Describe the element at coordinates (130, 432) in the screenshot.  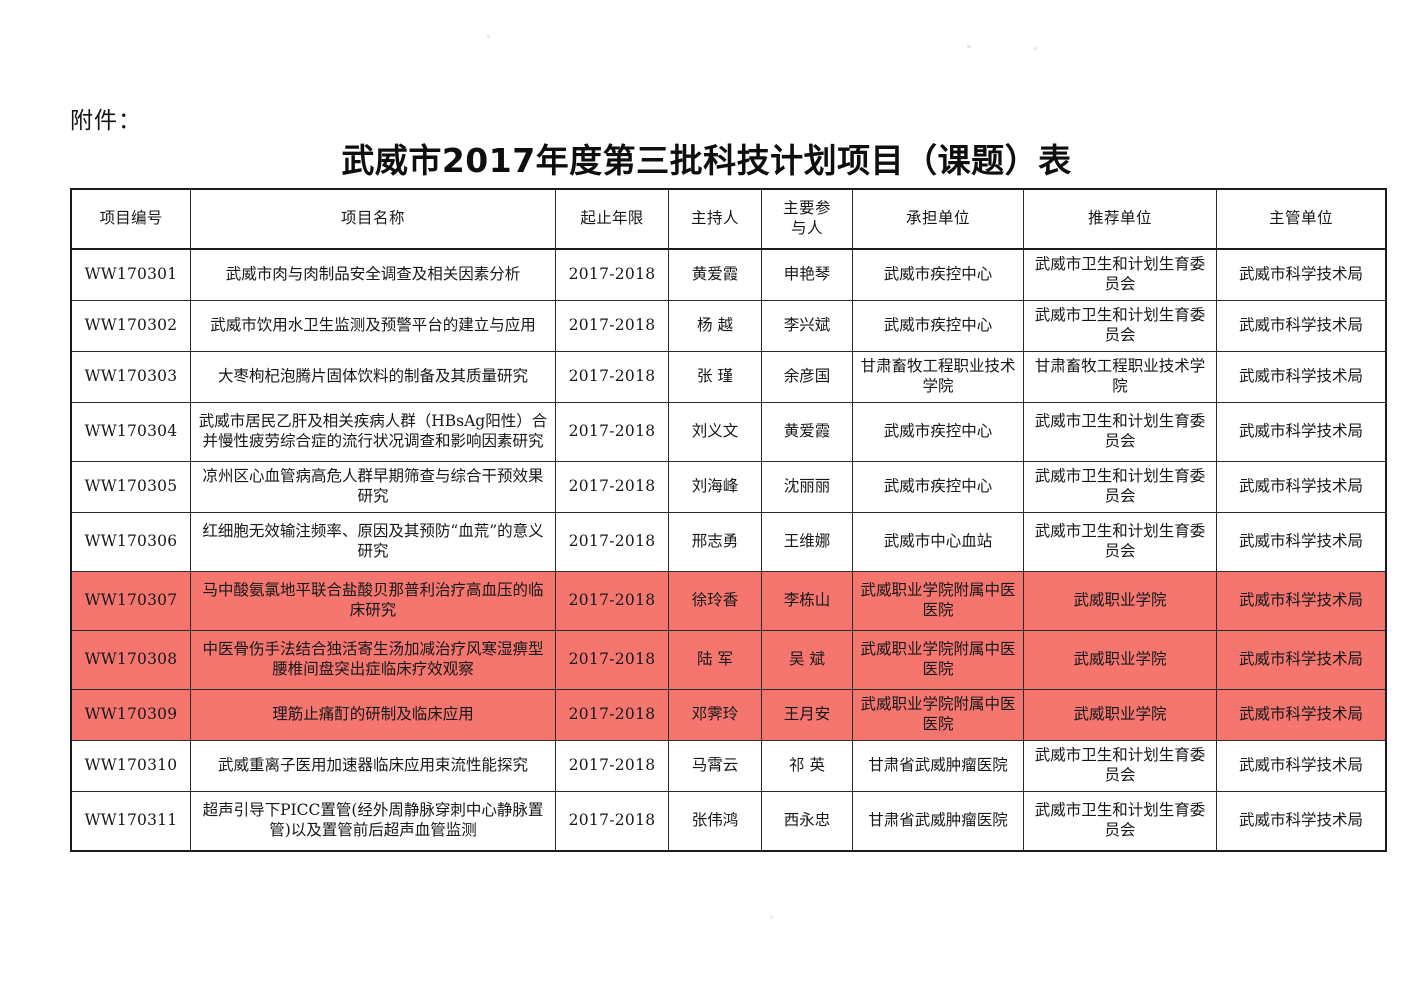
I see `cell-code: WW170304` at that location.